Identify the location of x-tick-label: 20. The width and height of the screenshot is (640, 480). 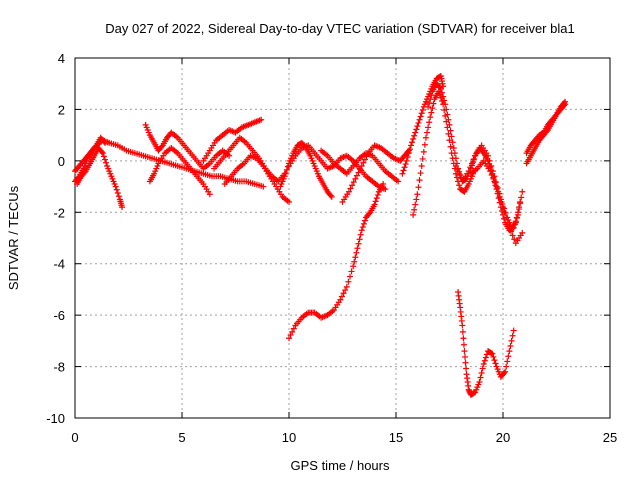
(503, 437).